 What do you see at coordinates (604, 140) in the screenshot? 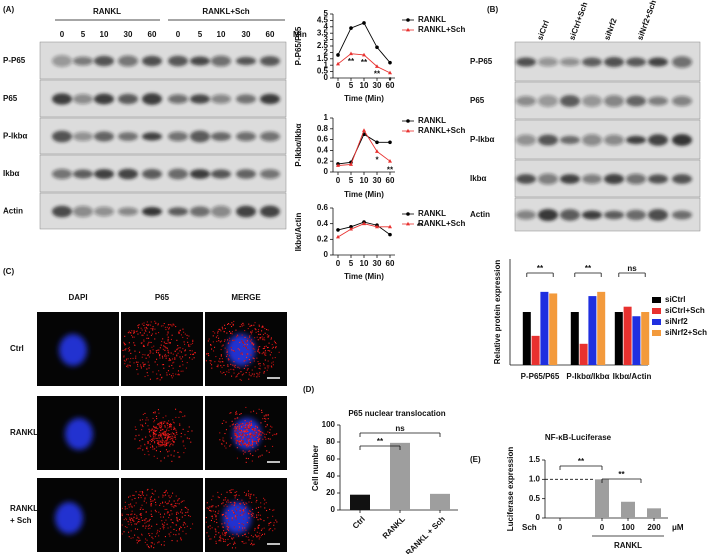
I see `blot-bands` at bounding box center [604, 140].